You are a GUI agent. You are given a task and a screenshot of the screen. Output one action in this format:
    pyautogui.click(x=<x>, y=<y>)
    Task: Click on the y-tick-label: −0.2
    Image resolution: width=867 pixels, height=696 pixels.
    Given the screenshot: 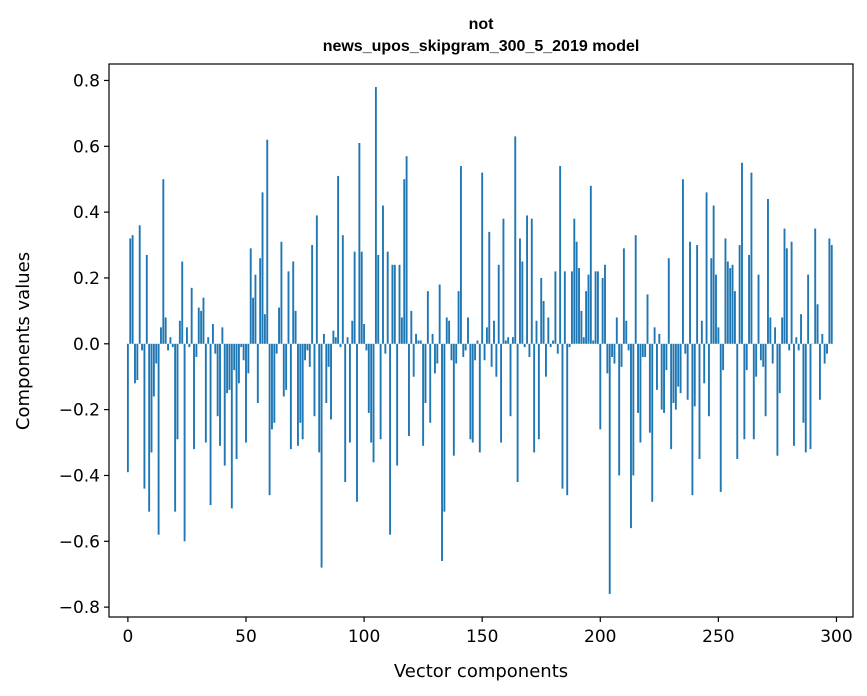 What is the action you would take?
    pyautogui.click(x=79, y=411)
    